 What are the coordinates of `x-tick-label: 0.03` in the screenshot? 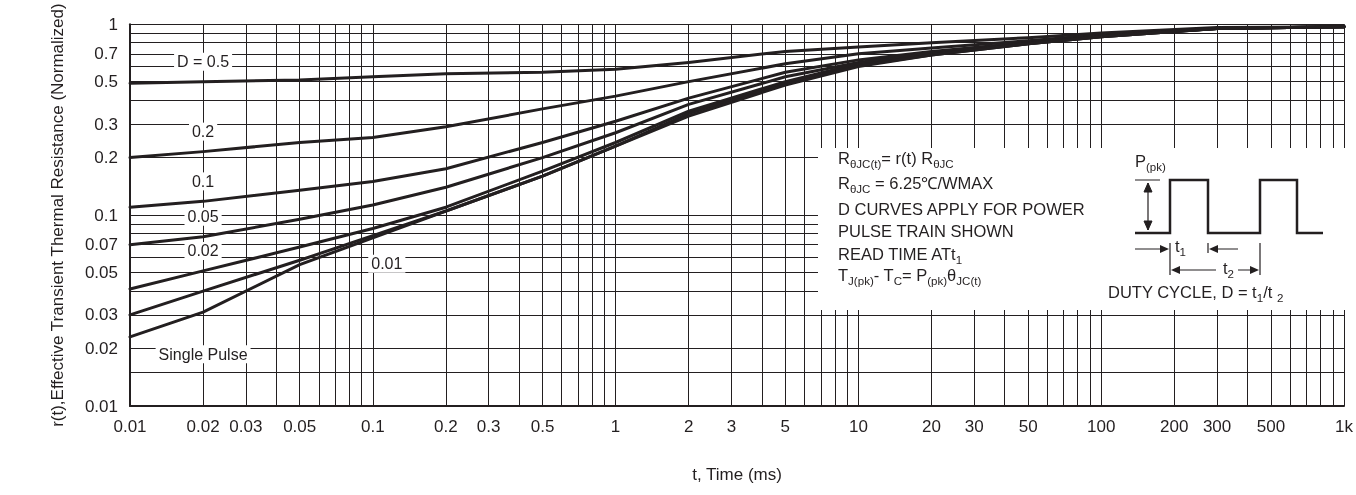 It's located at (246, 426).